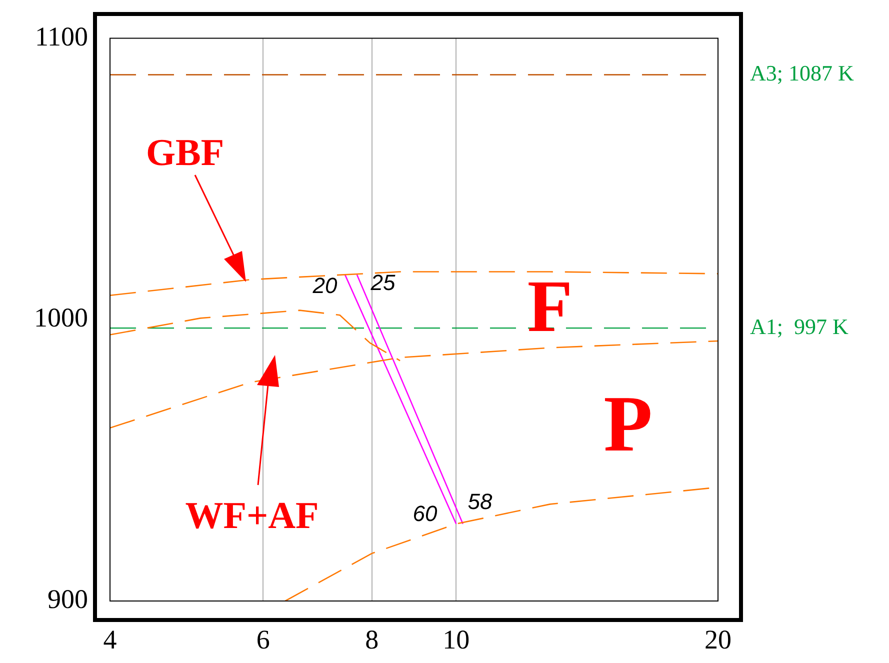  Describe the element at coordinates (799, 326) in the screenshot. I see `ref-line-label: A1; 997 K` at that location.